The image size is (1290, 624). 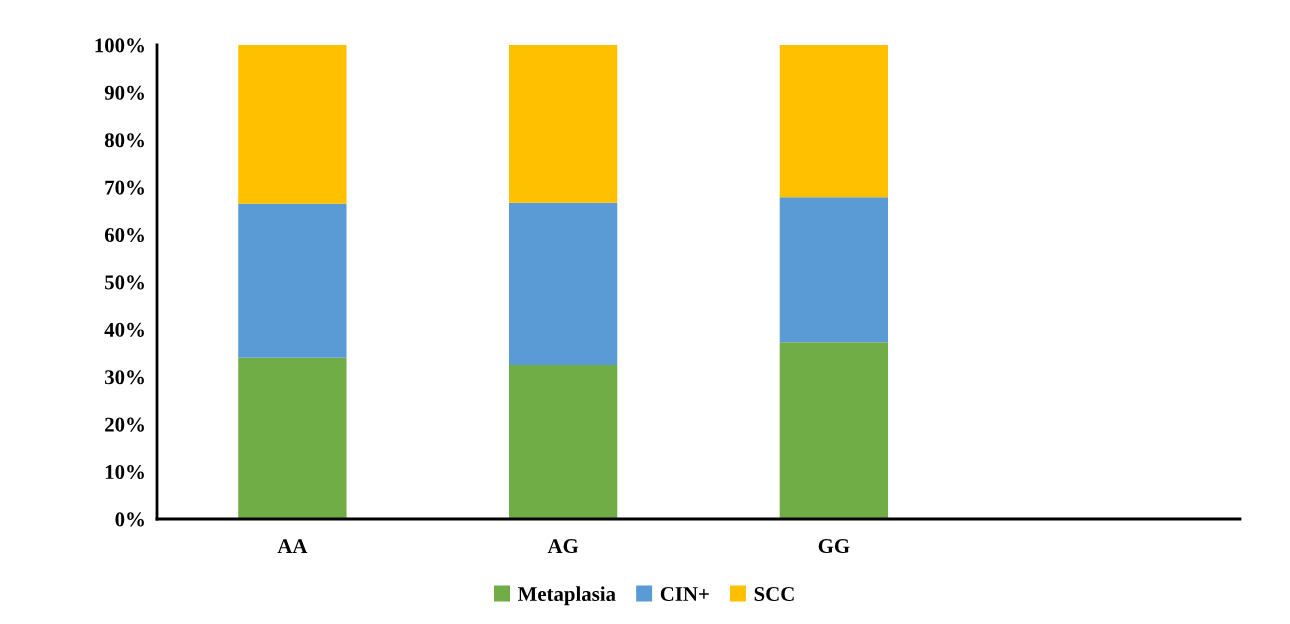 I want to click on x-tick-label: AG, so click(x=563, y=546).